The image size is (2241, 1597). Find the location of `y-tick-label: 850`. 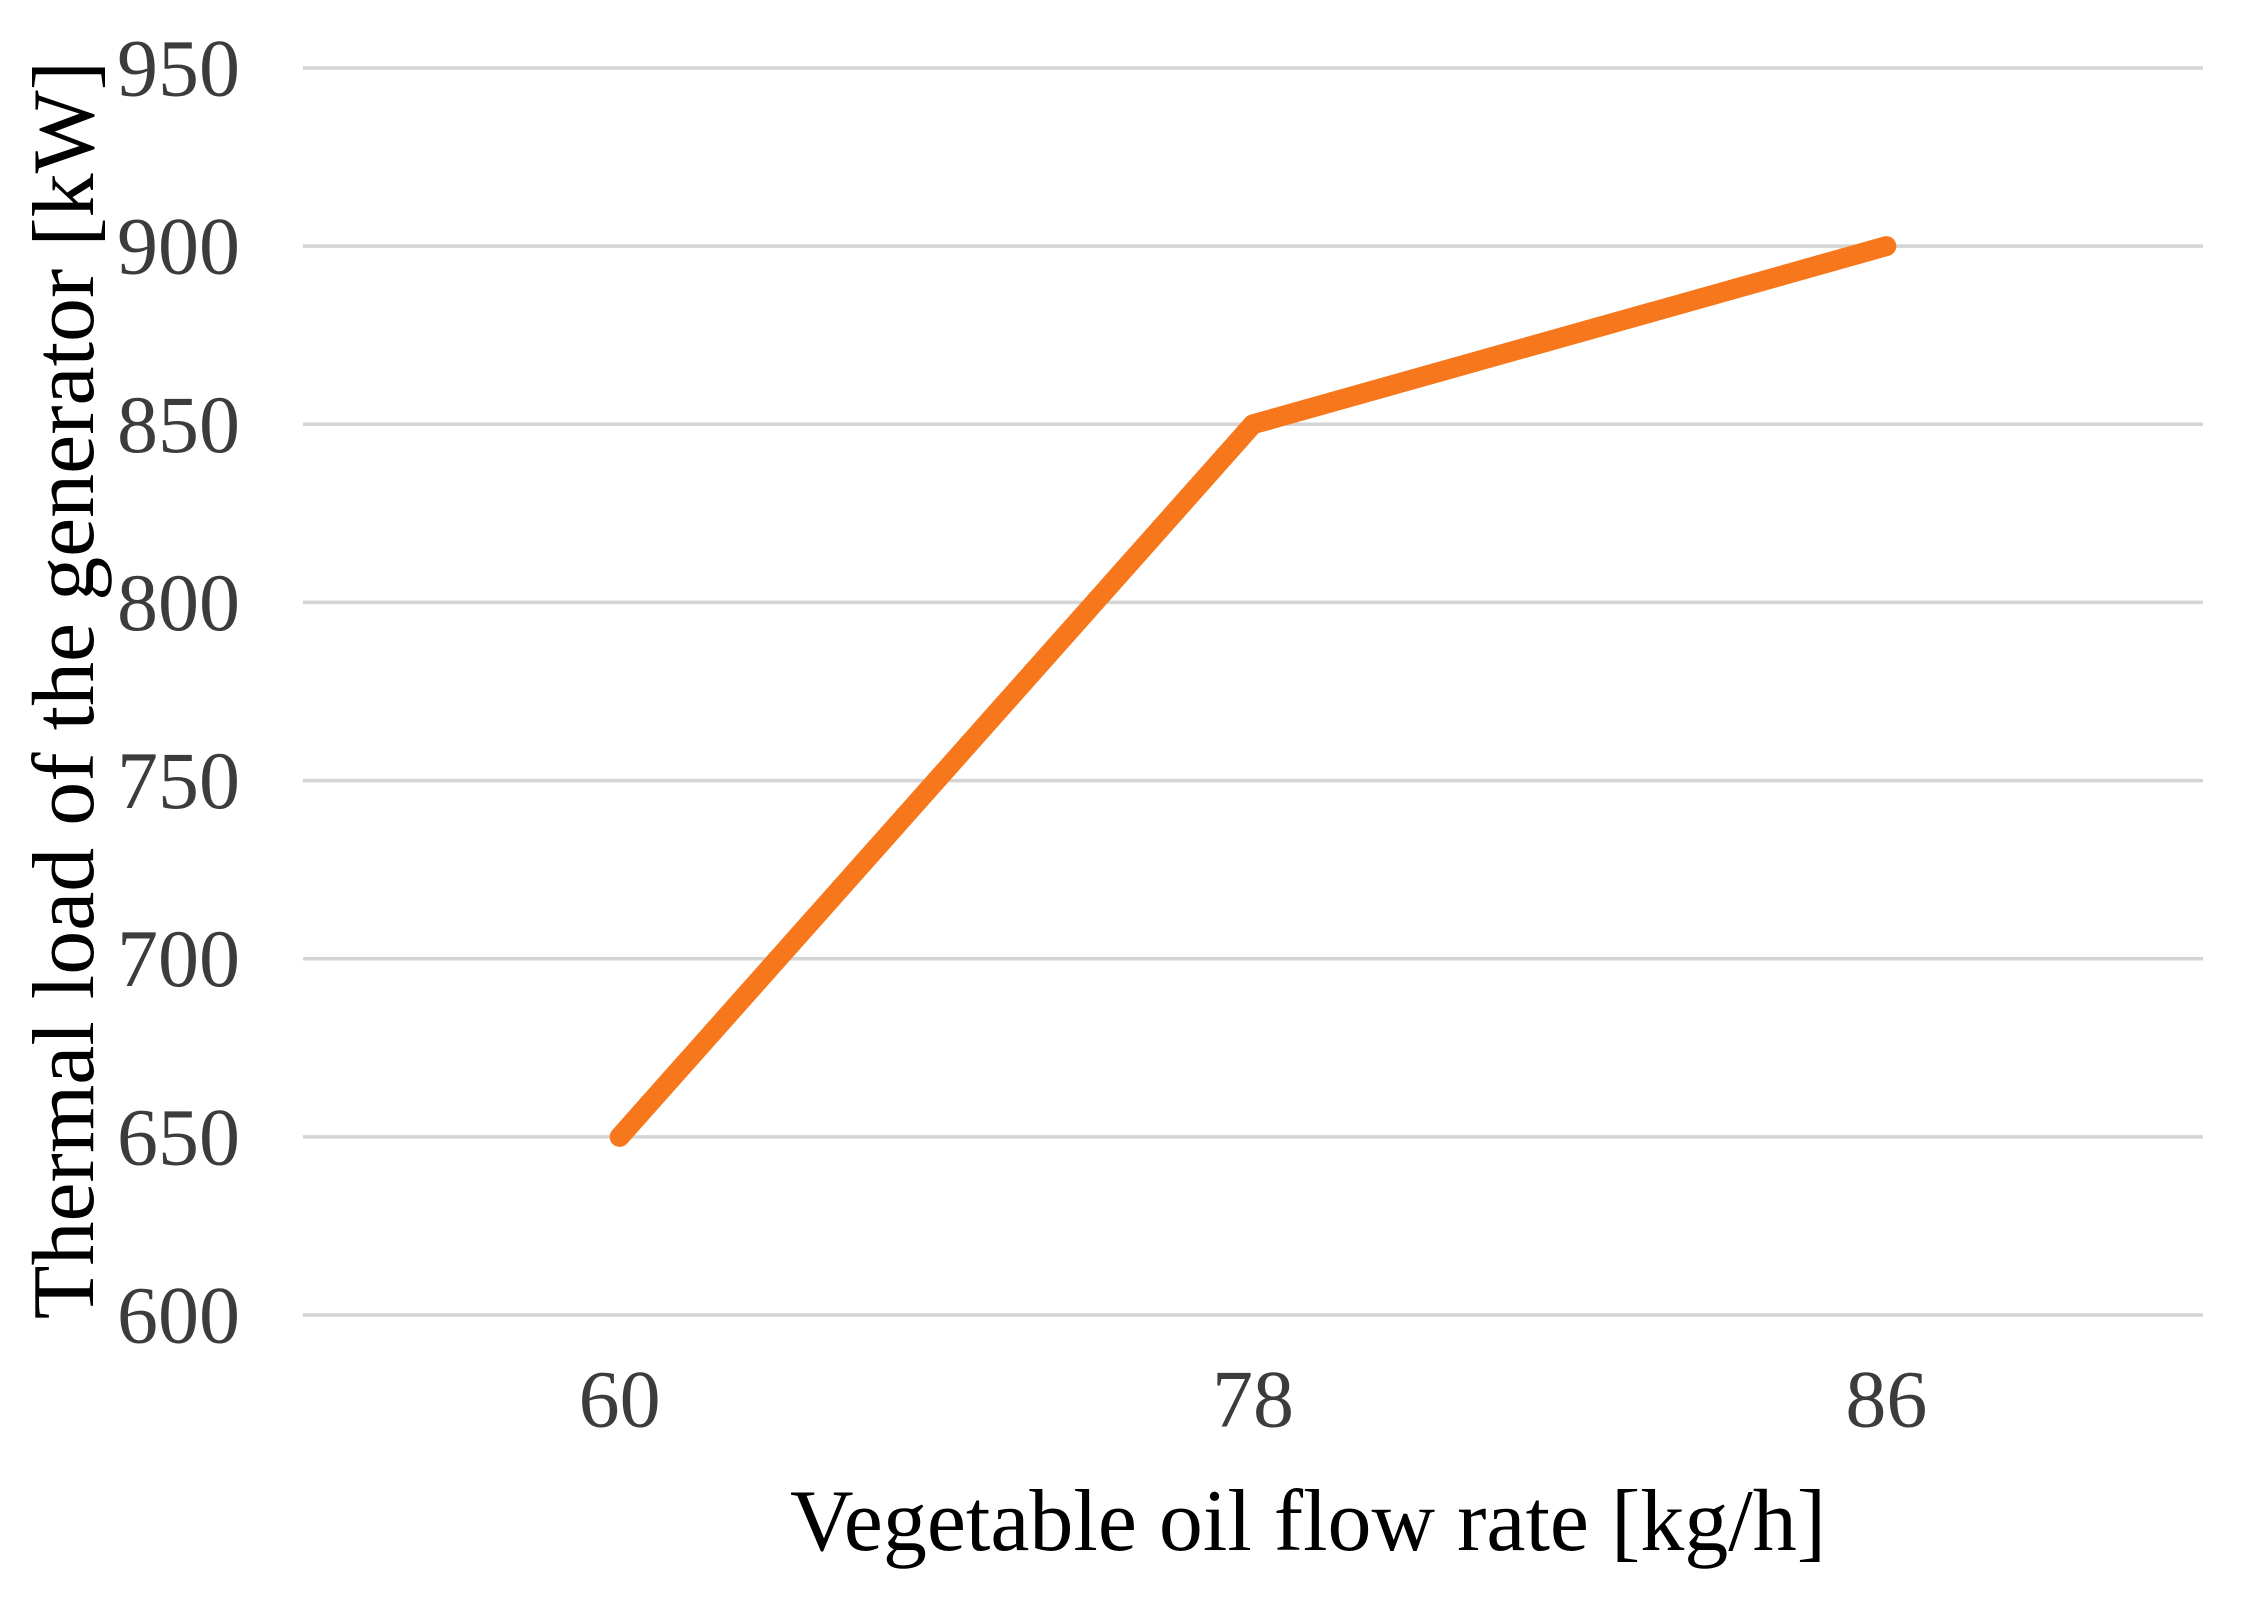

y-tick-label: 850 is located at coordinates (178, 424).